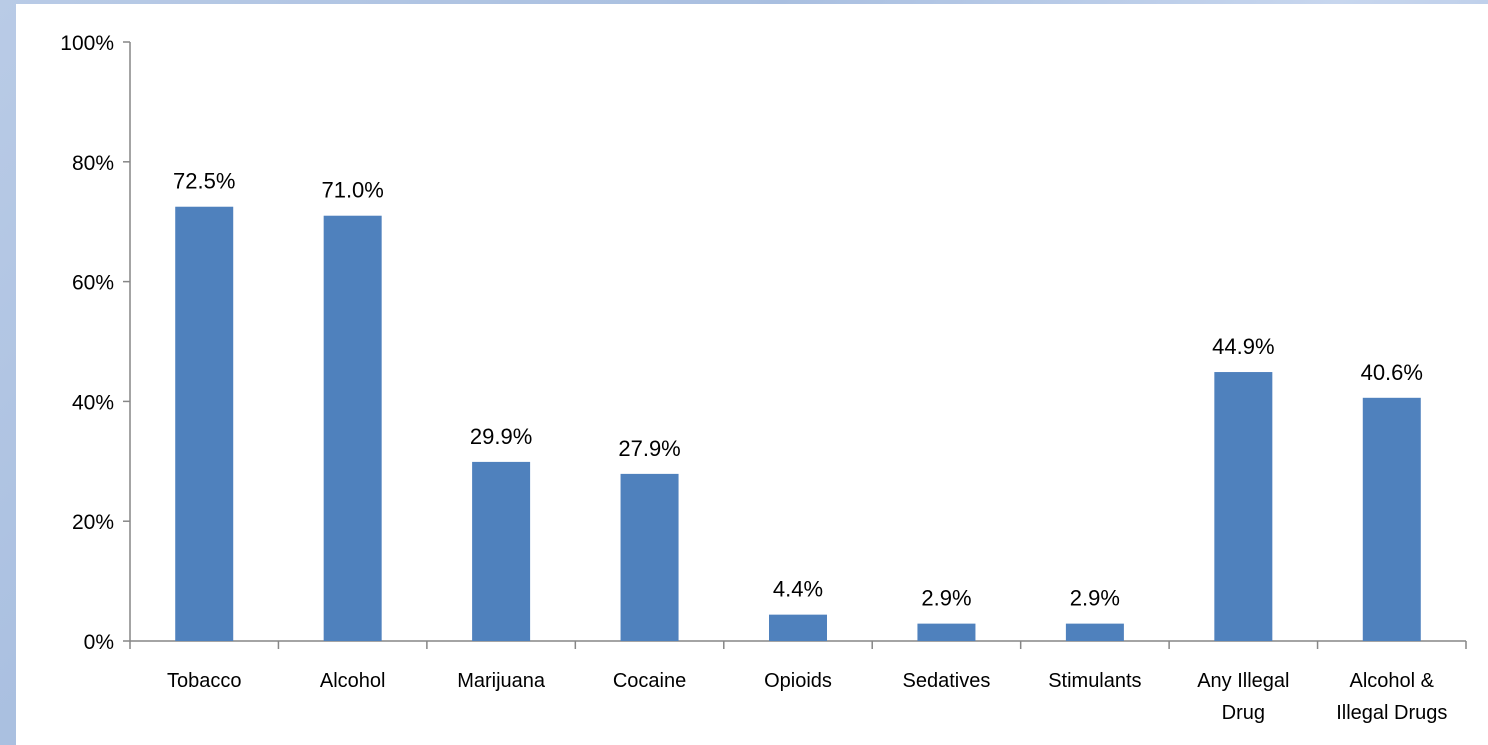 The image size is (1488, 745). I want to click on category-label: Tobacco, so click(204, 681).